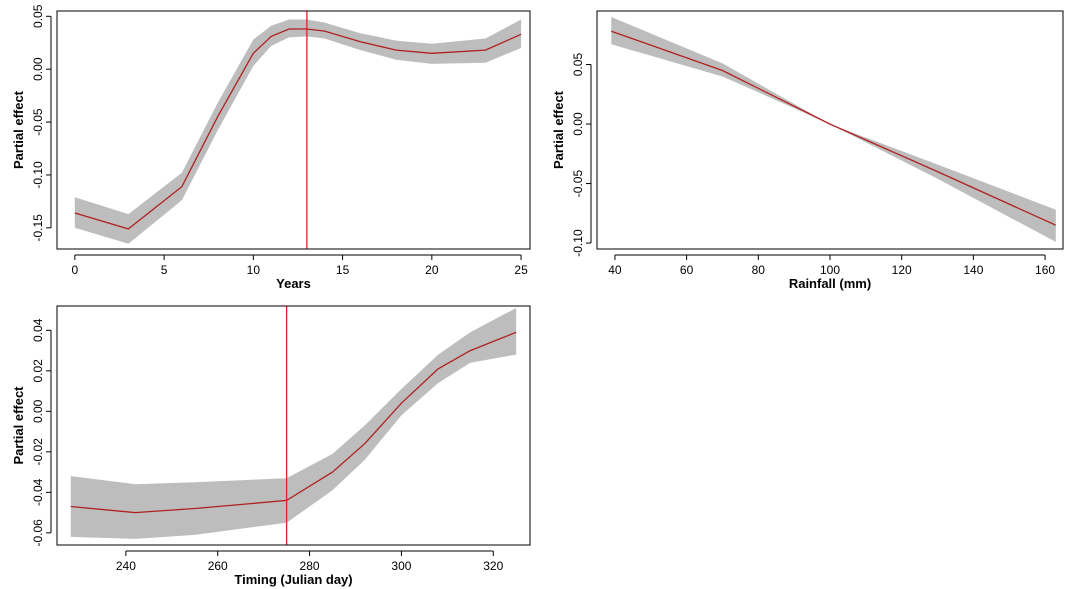 The image size is (1072, 589). I want to click on x-tick-label: 300, so click(401, 566).